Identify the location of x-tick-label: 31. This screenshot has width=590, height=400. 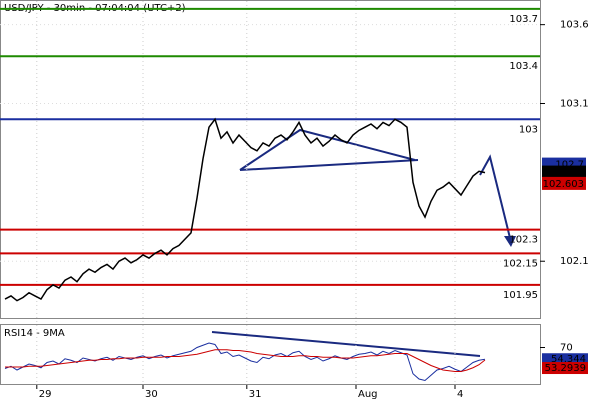
(255, 394).